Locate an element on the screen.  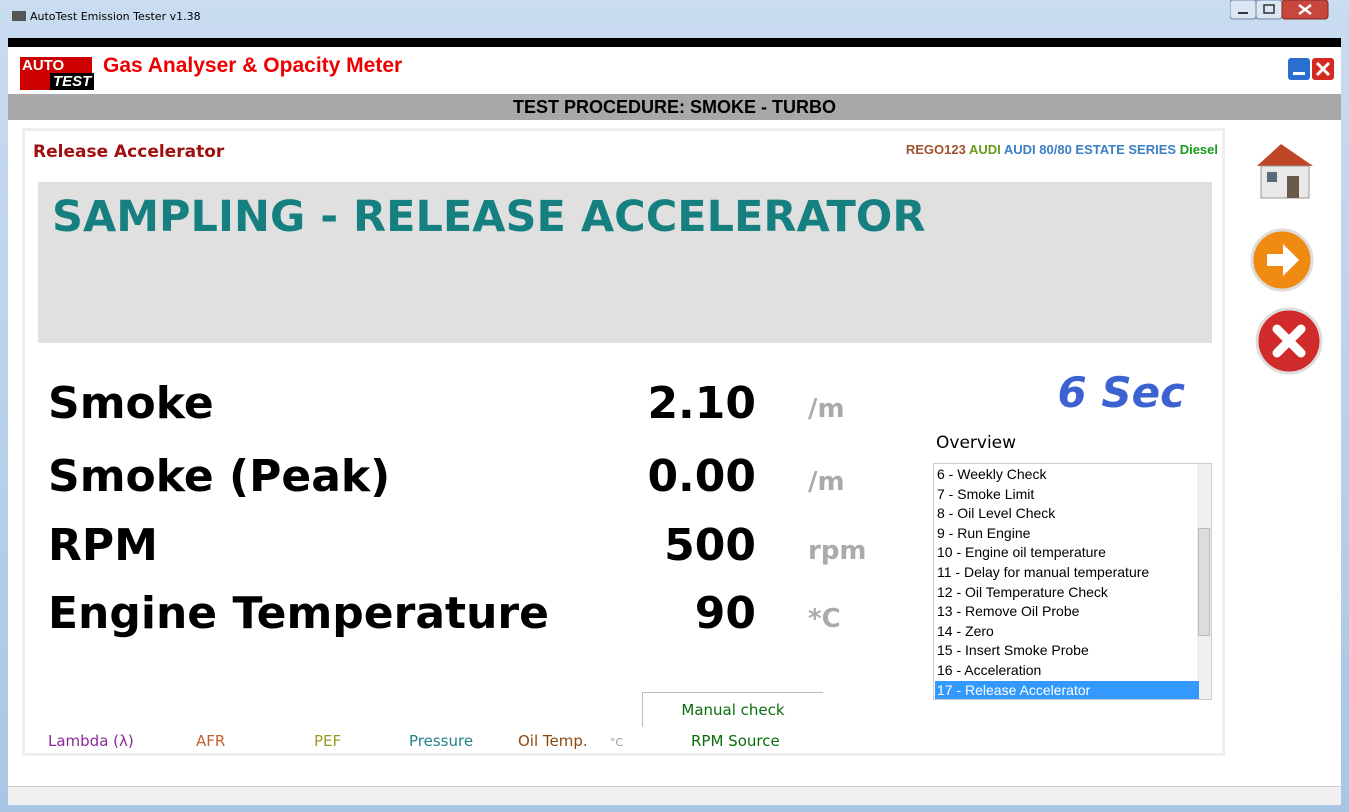
oil-temp-label: Oil Temp. is located at coordinates (553, 741).